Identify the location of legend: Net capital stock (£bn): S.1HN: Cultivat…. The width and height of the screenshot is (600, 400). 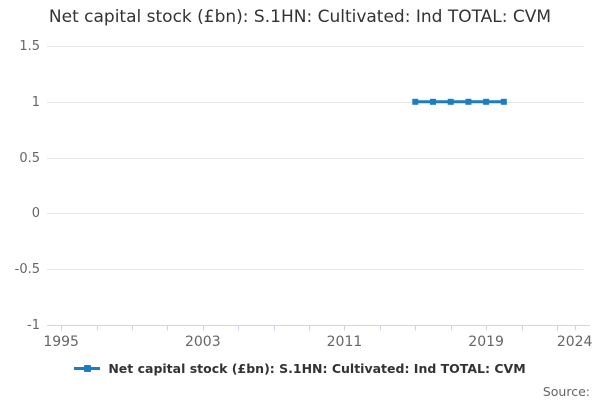
(300, 368).